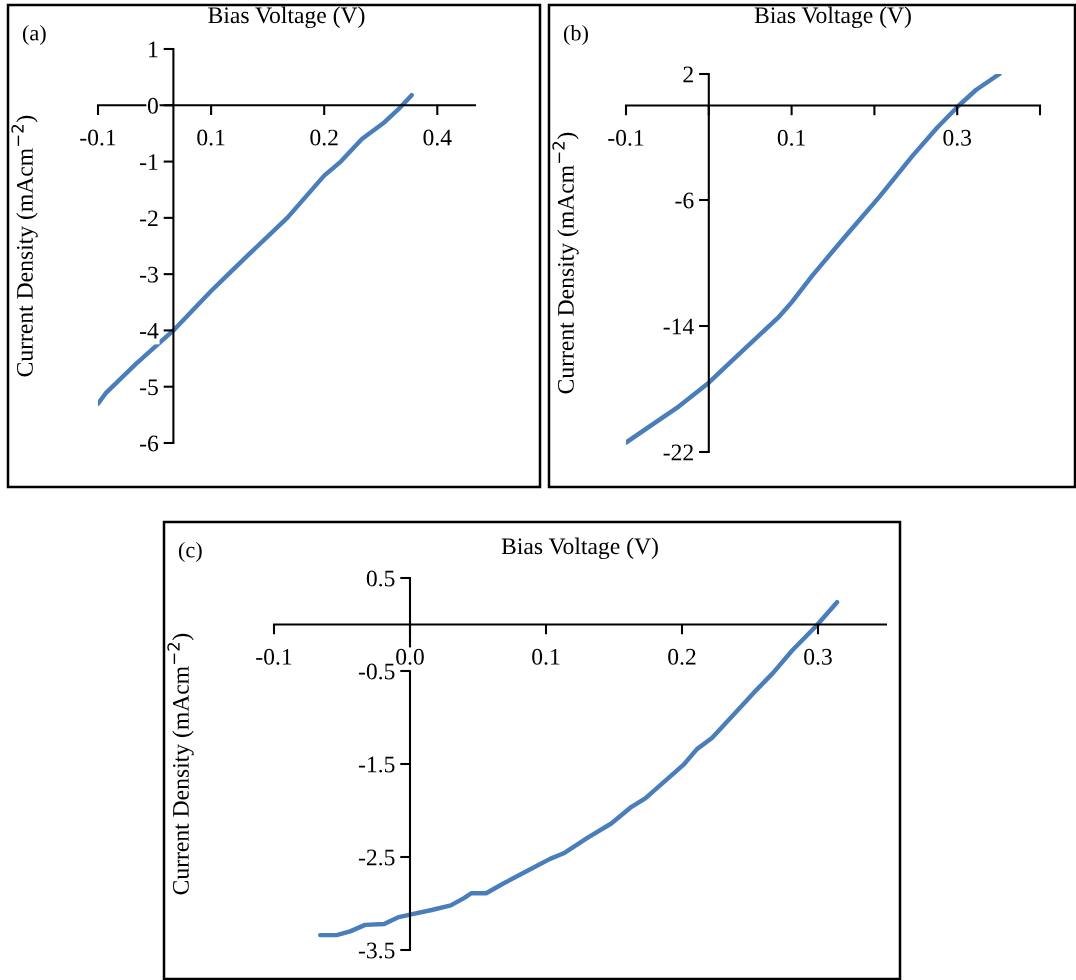 This screenshot has height=980, width=1076. I want to click on text: (a), so click(34, 35).